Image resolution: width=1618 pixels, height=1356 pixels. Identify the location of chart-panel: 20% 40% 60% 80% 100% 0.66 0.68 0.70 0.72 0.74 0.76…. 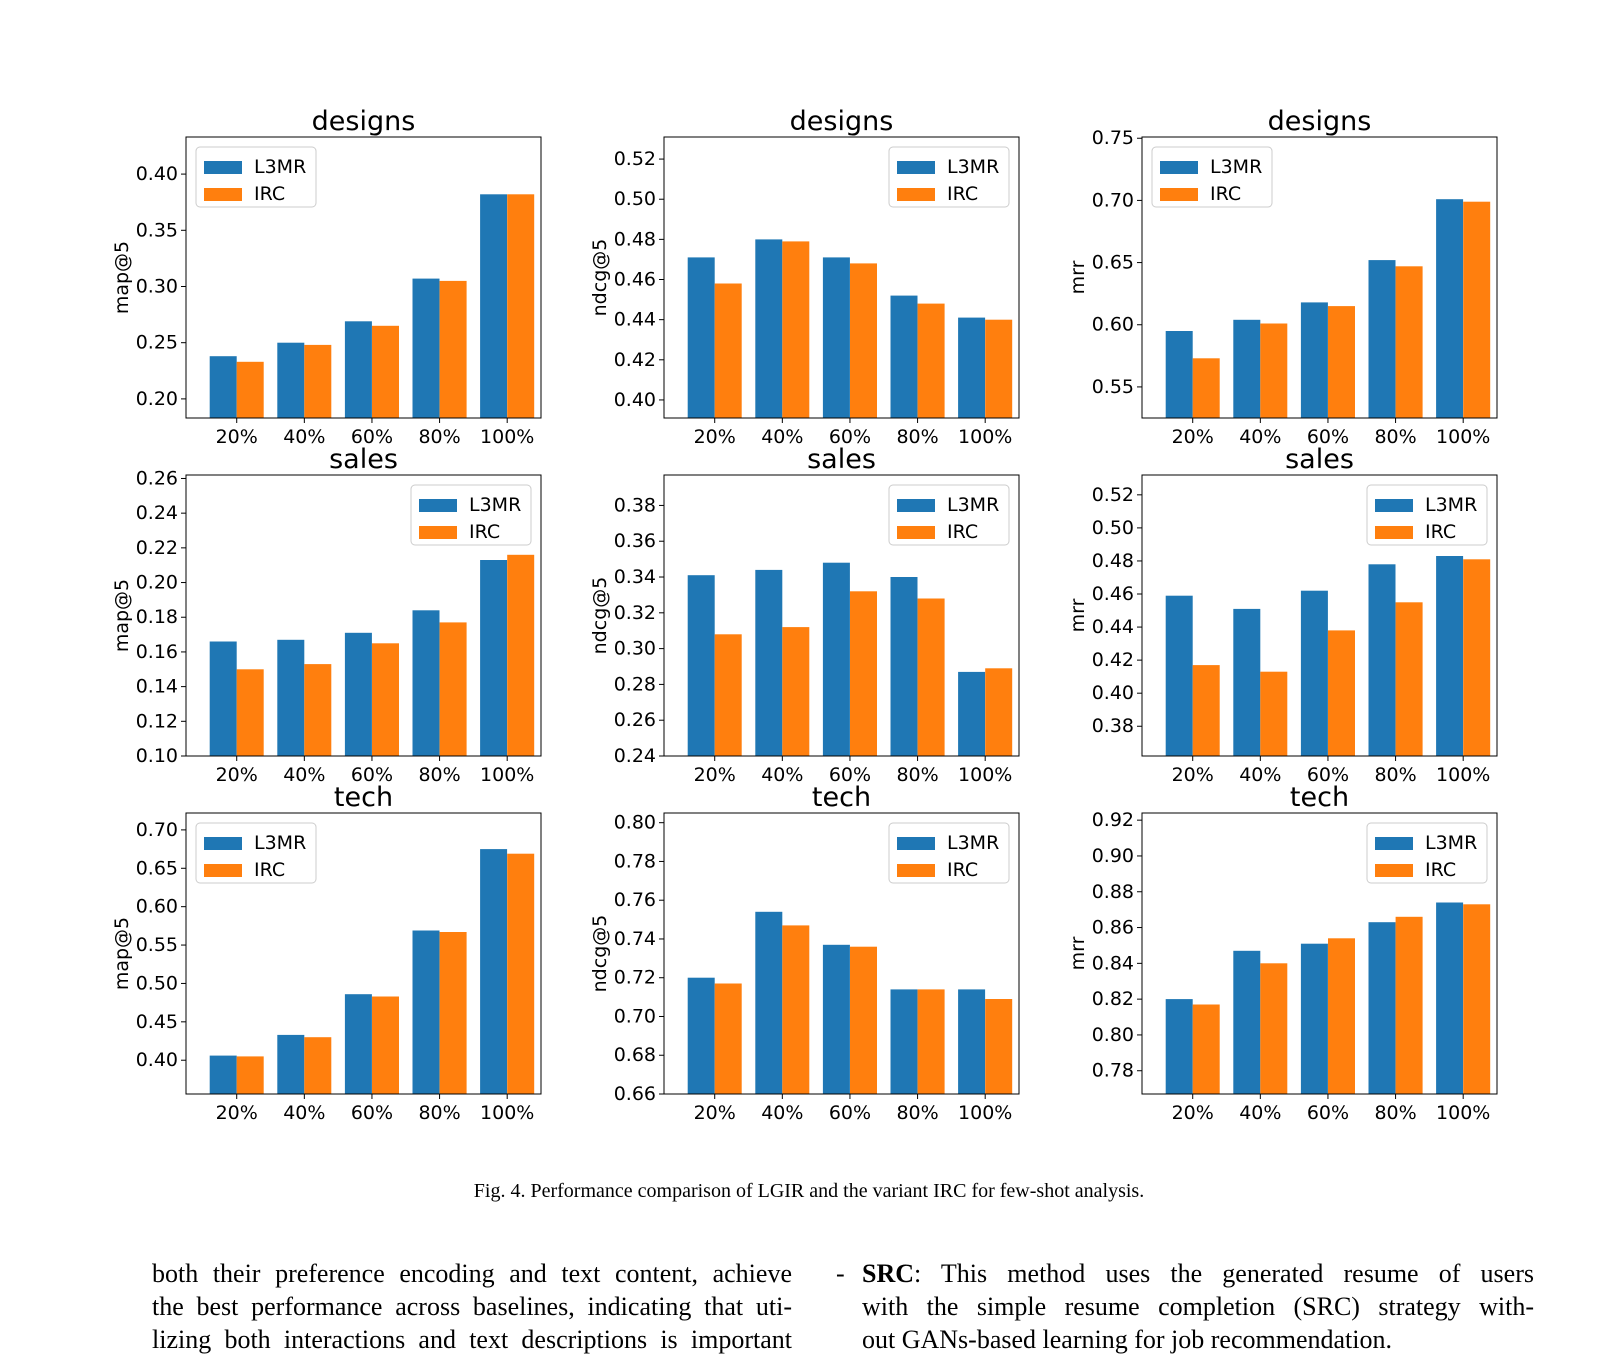
(804, 953).